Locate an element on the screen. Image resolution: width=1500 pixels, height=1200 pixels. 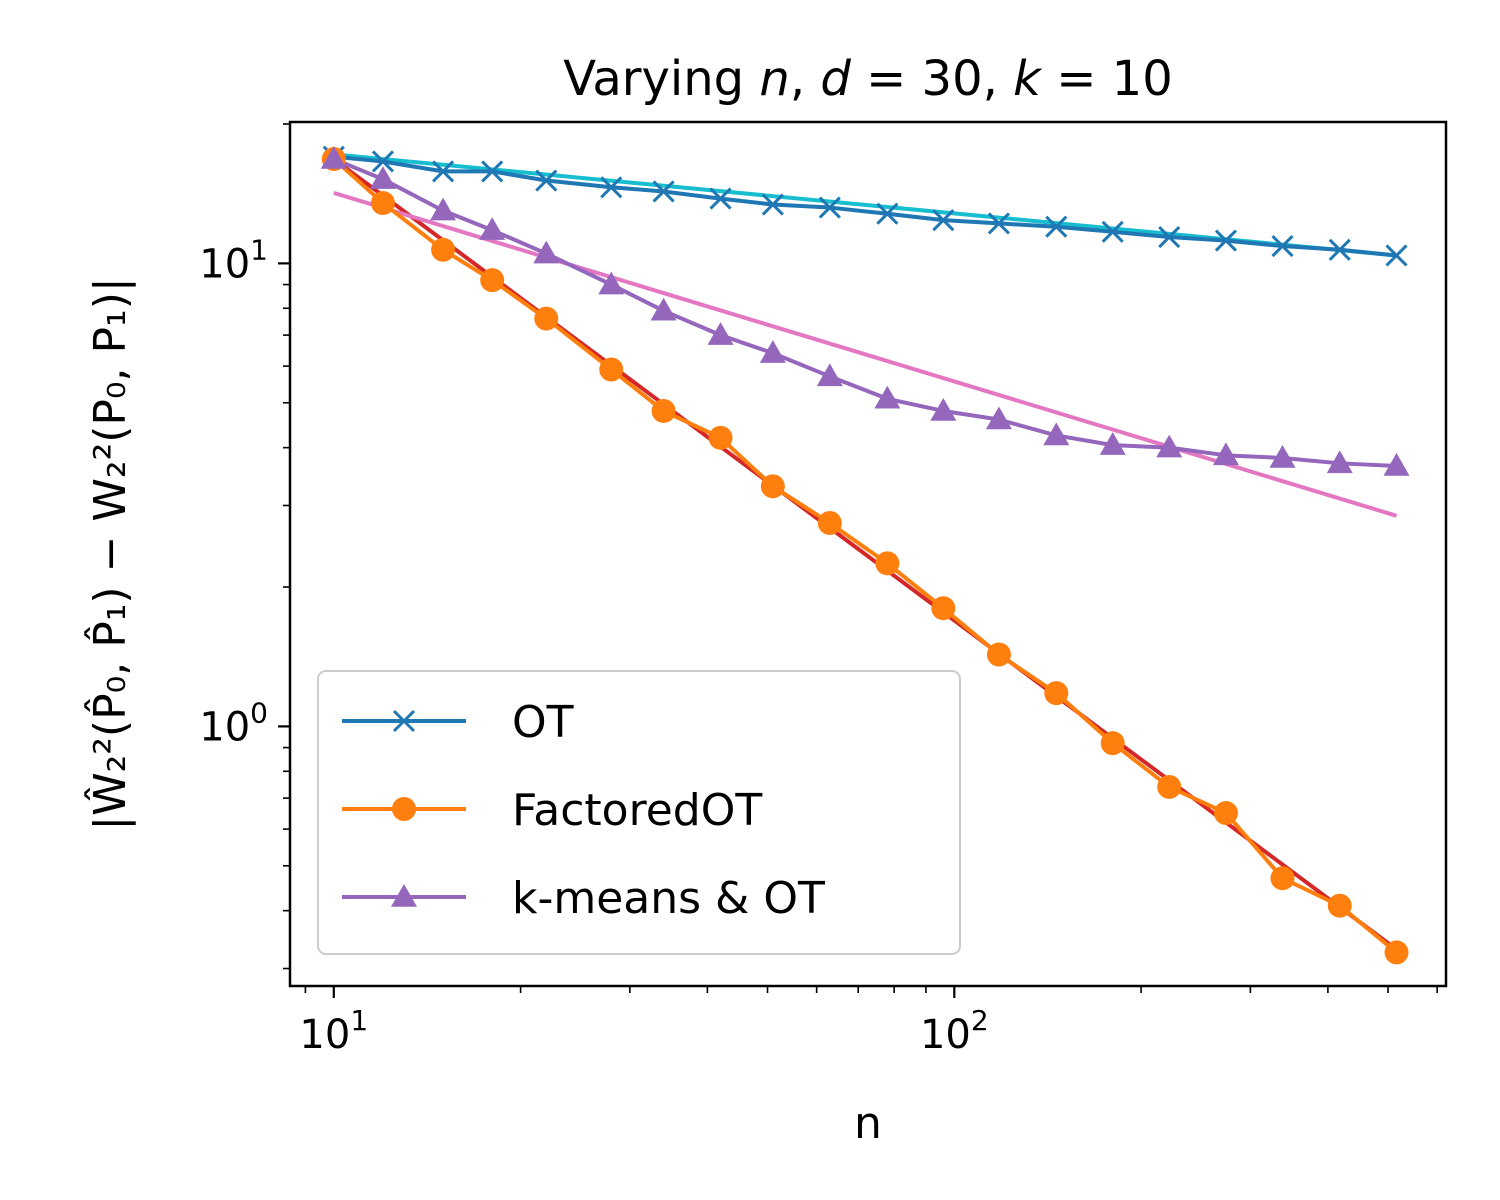
chart-title: Varying n, d = 30, k = 10 is located at coordinates (868, 79).